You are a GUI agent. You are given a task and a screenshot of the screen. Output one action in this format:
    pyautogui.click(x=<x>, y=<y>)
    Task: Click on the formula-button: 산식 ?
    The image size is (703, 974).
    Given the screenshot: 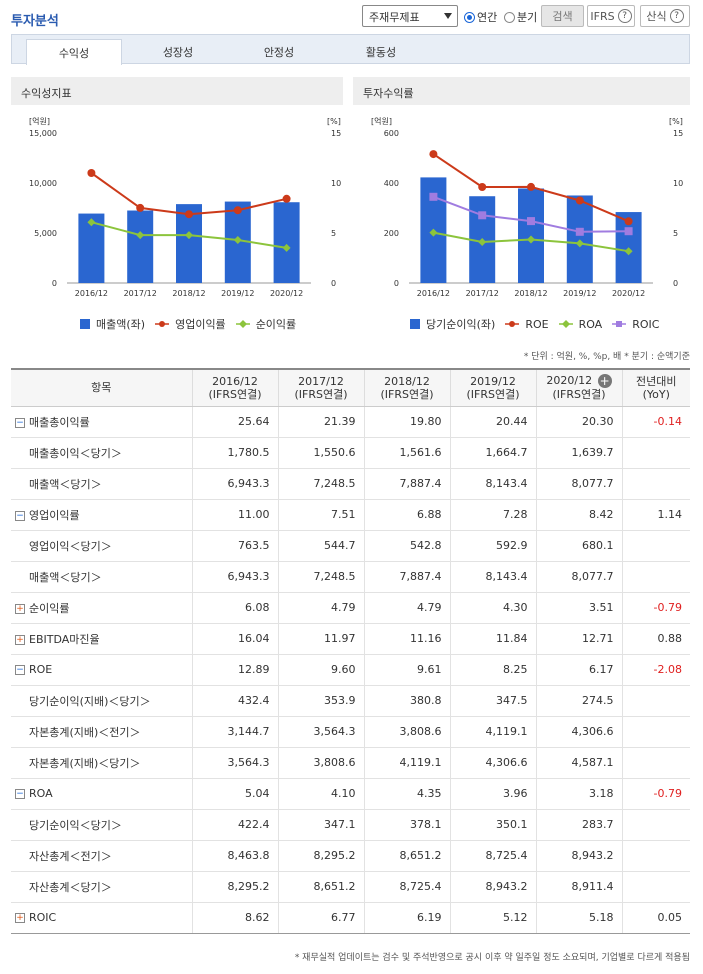 What is the action you would take?
    pyautogui.click(x=665, y=16)
    